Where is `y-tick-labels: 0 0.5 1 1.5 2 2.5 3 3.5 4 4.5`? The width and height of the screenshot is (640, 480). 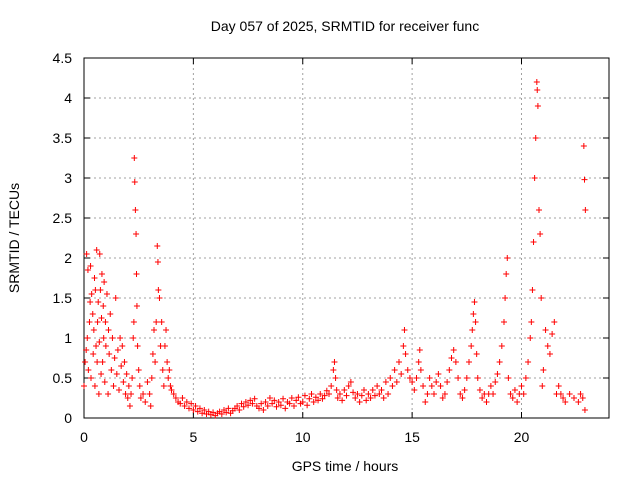 y-tick-labels: 0 0.5 1 1.5 2 2.5 3 3.5 4 4.5 is located at coordinates (63, 238).